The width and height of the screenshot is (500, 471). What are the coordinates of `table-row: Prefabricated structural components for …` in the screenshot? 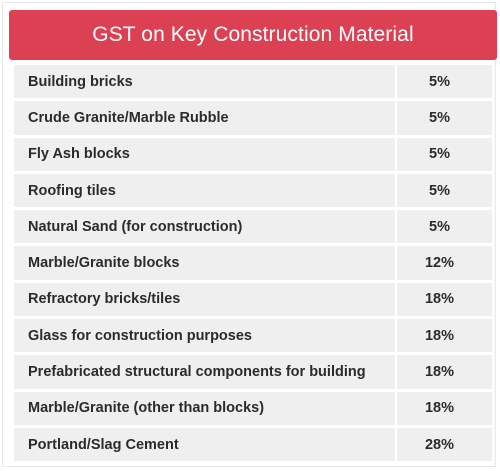 It's located at (253, 372).